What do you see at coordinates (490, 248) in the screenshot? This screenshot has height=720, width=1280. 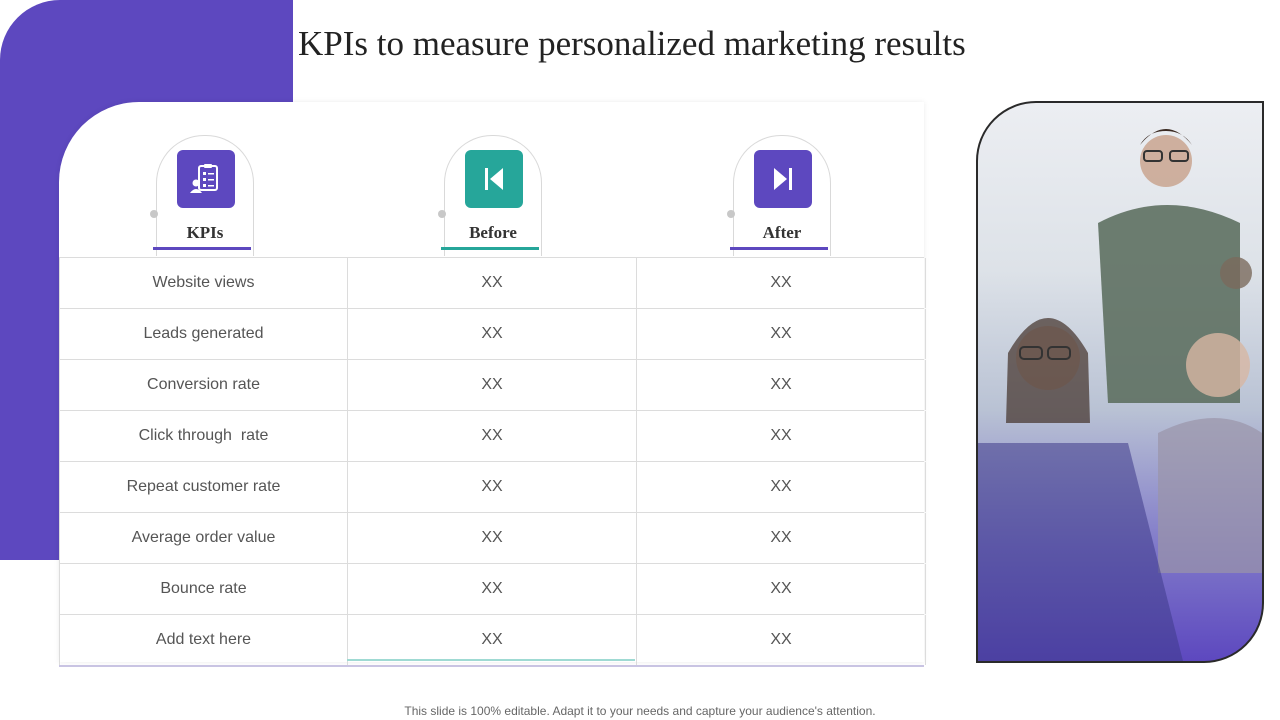 I see `column-underline-before` at bounding box center [490, 248].